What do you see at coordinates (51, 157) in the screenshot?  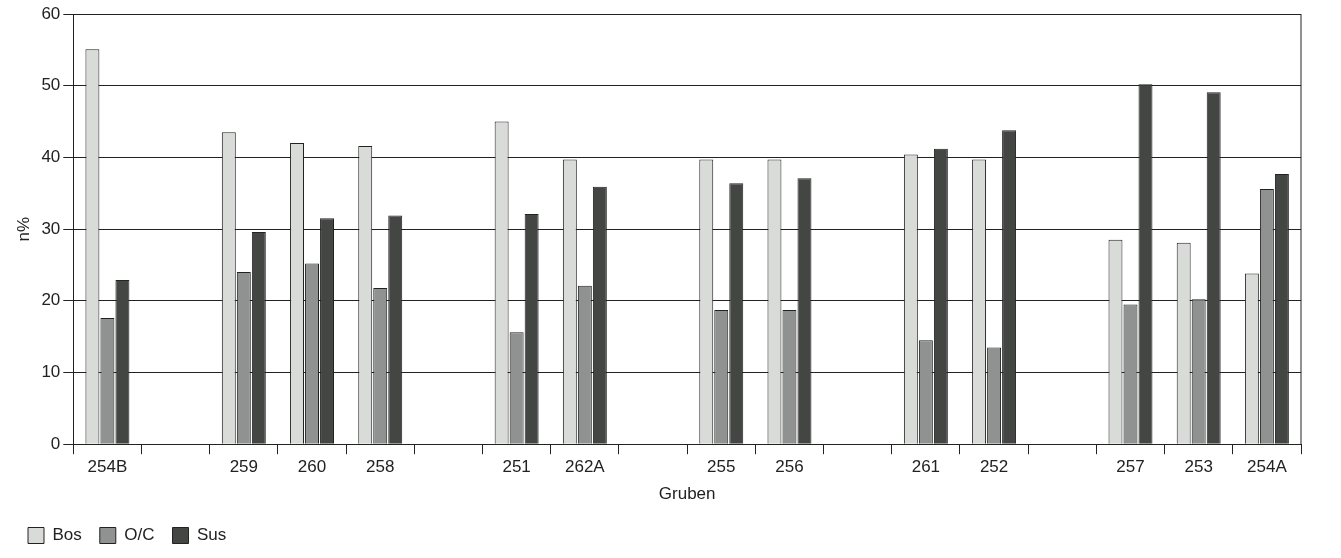 I see `y-tick-label: 40` at bounding box center [51, 157].